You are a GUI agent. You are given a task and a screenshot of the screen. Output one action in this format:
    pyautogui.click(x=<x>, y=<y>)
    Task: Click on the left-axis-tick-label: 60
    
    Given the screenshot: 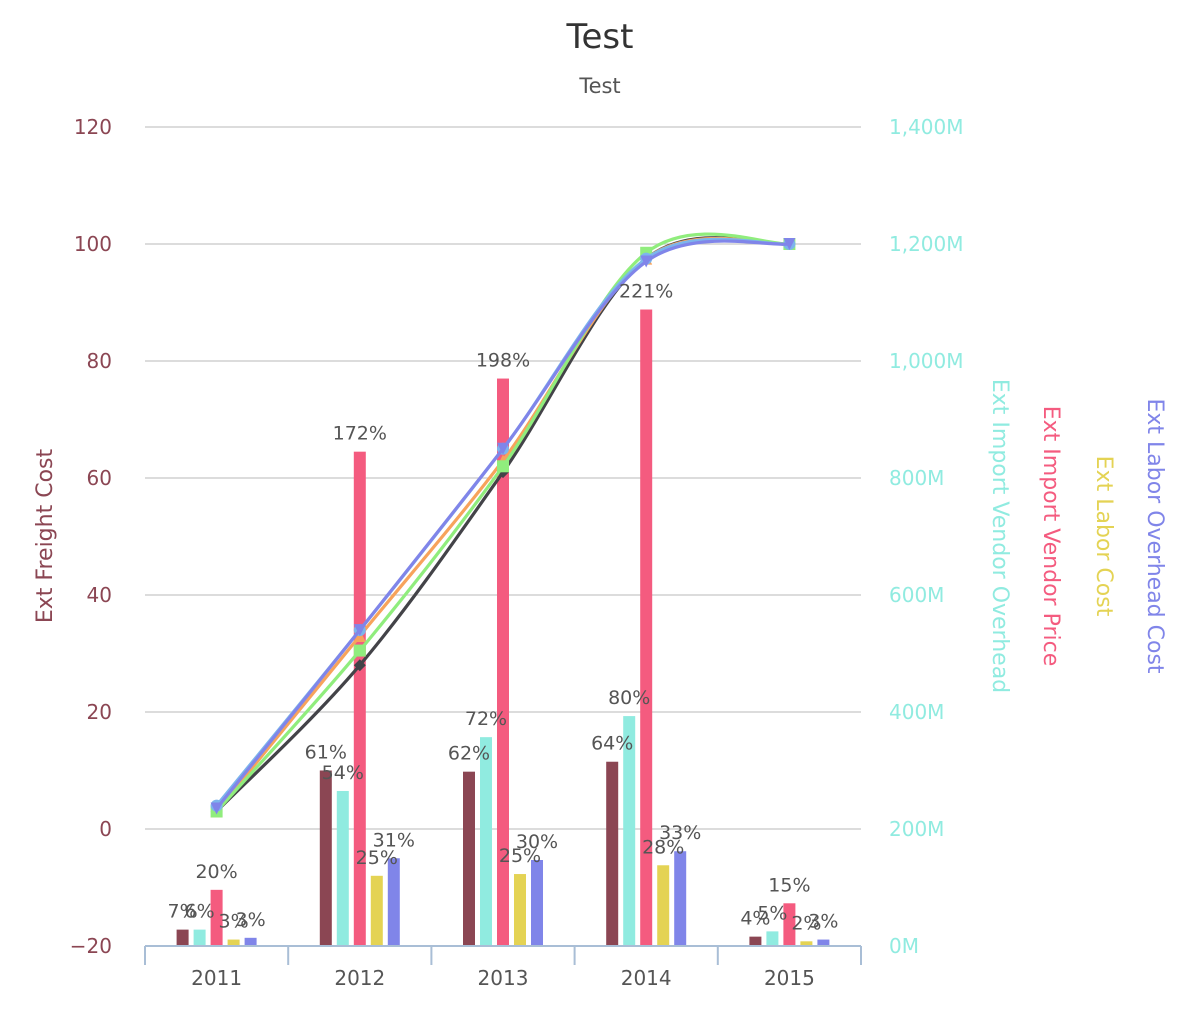 What is the action you would take?
    pyautogui.click(x=99, y=478)
    